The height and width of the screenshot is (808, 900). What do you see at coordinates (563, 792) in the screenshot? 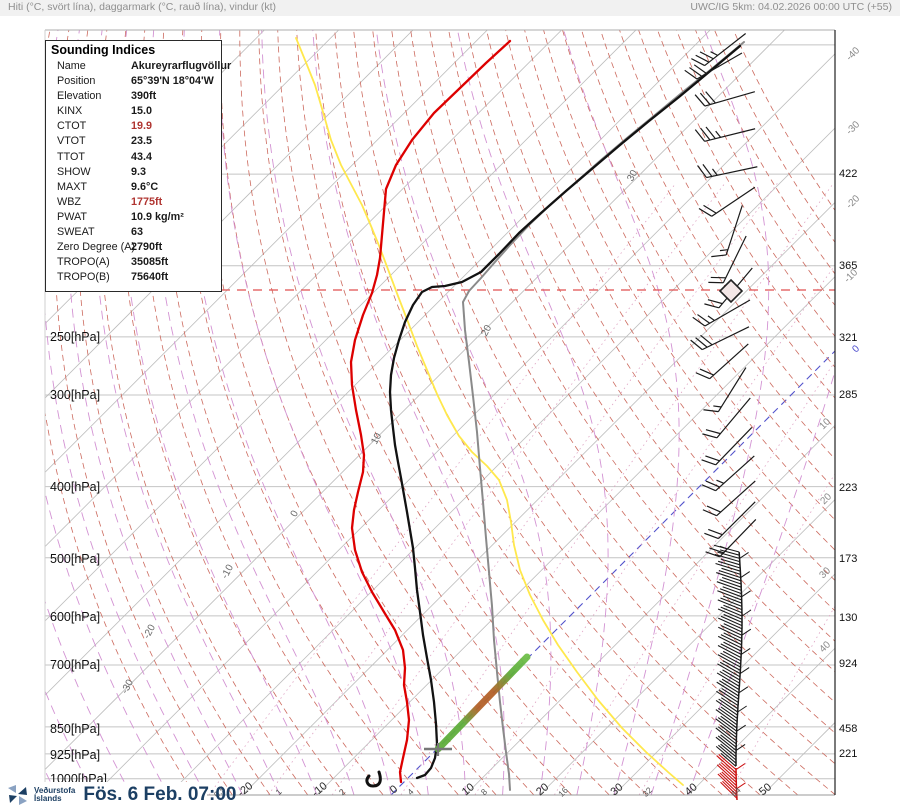
I see `mixing-ratio-label: 16` at bounding box center [563, 792].